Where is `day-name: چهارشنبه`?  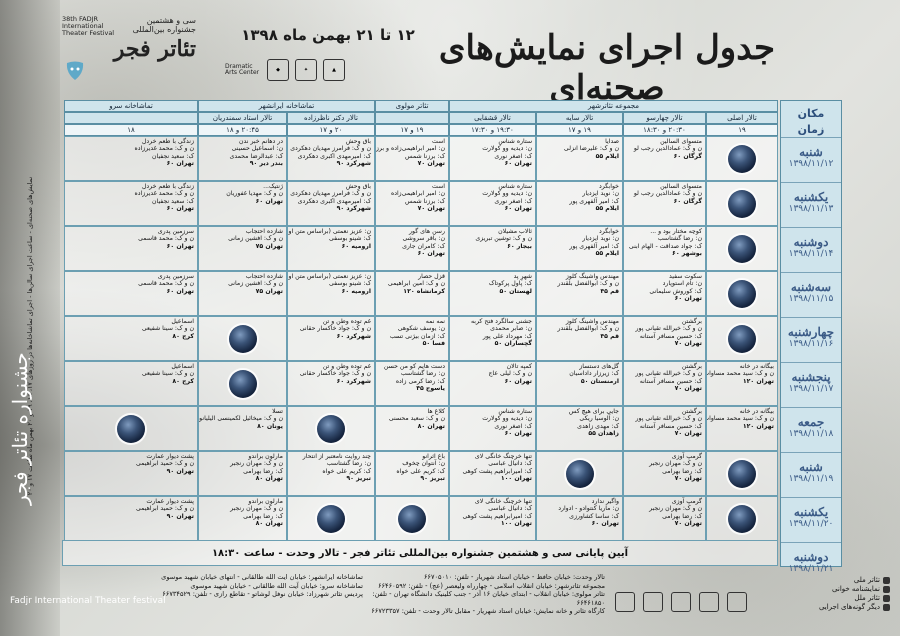
day-name: چهارشنبه is located at coordinates (811, 332).